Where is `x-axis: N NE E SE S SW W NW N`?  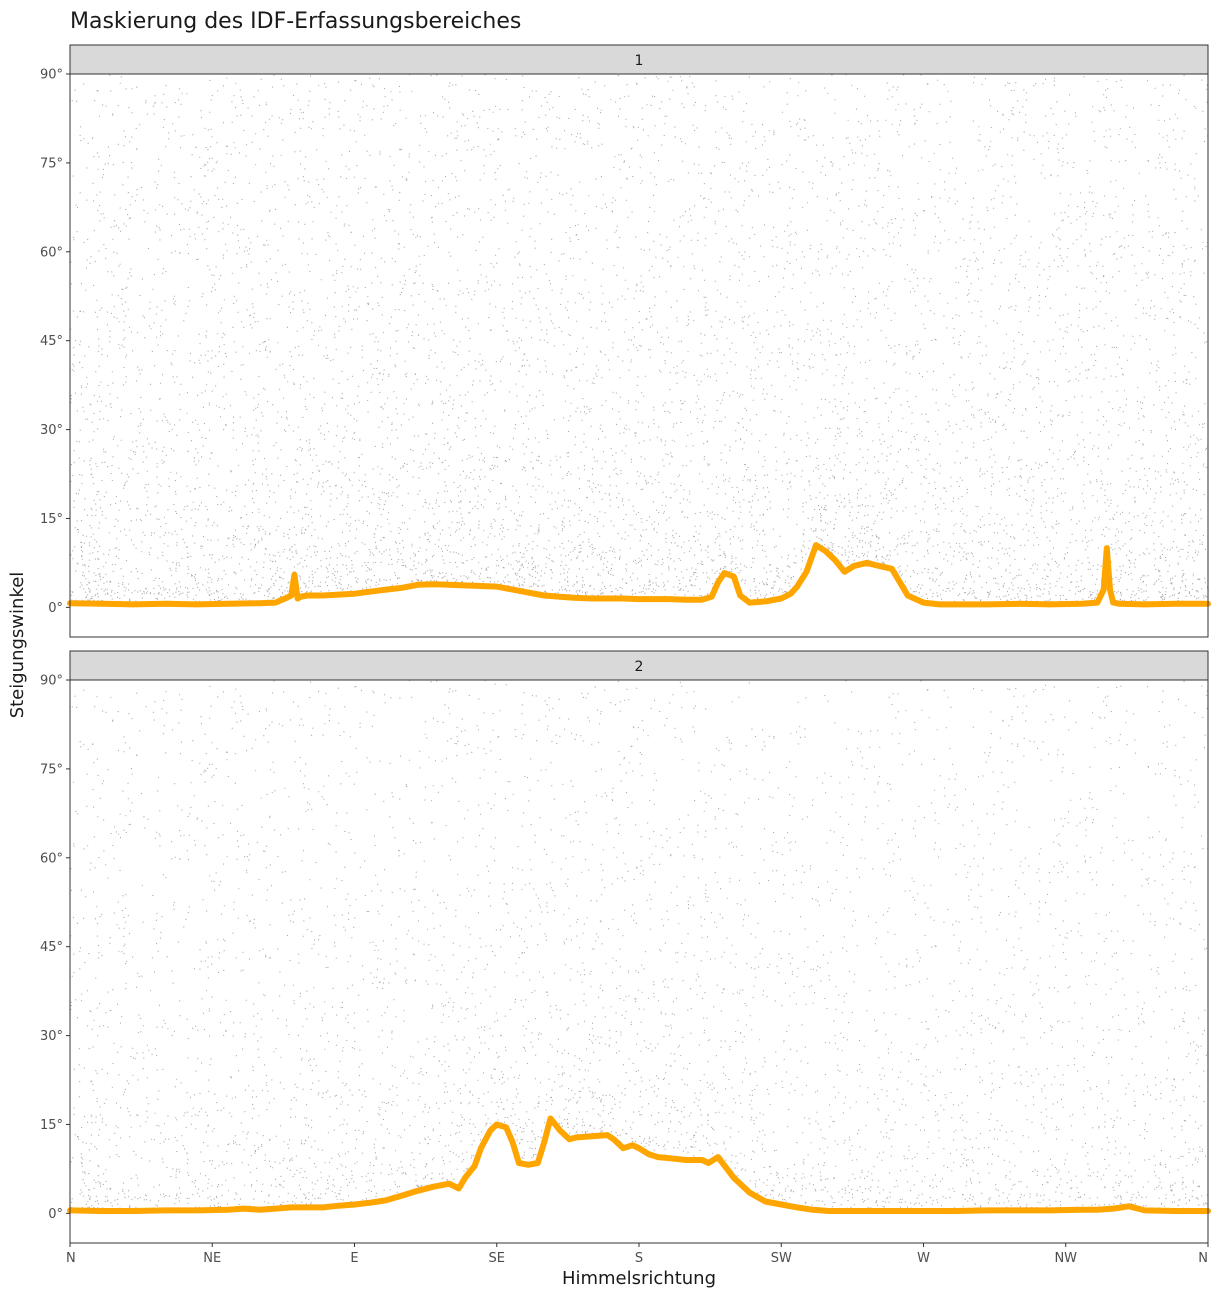 x-axis: N NE E SE S SW W NW N is located at coordinates (637, 1254).